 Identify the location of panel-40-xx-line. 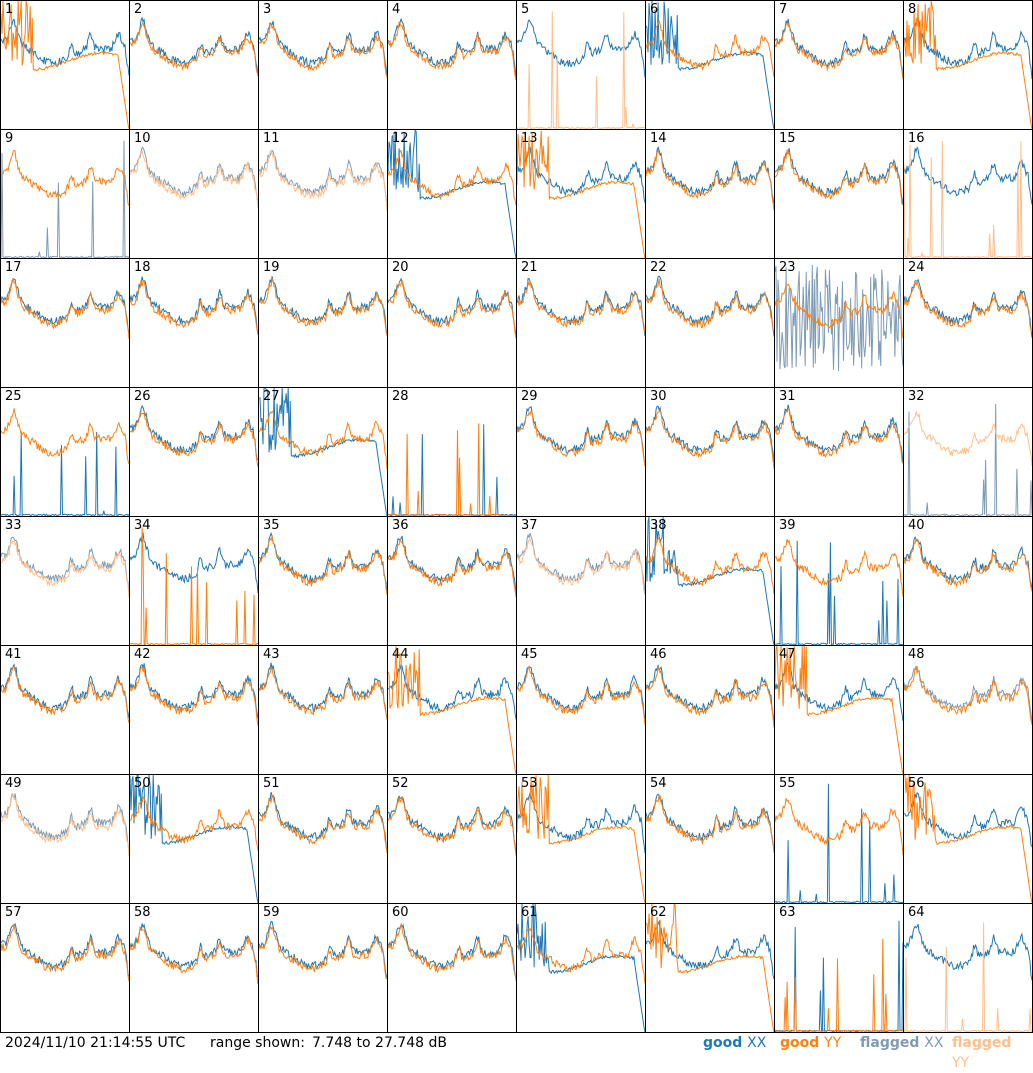
(968, 562).